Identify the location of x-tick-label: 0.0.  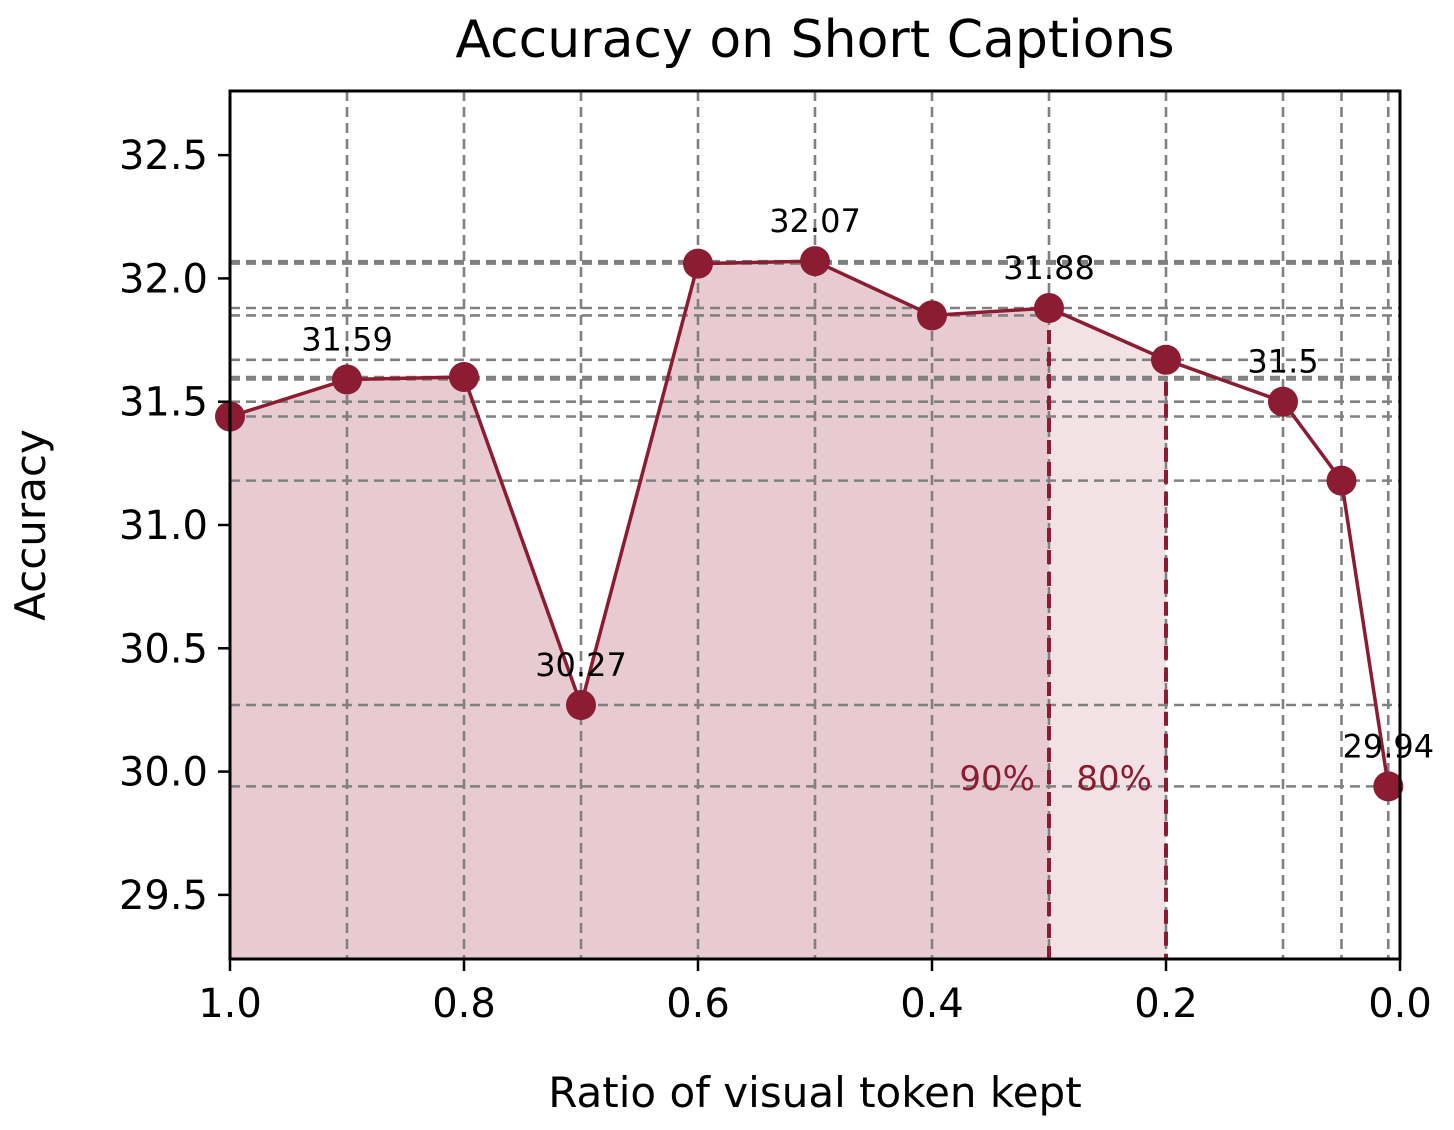
(1400, 1004).